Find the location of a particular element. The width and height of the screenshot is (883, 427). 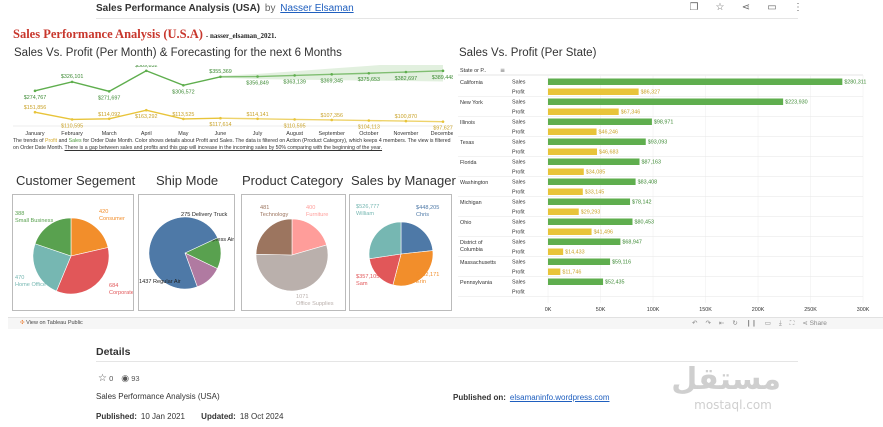

undo-icon: ↶ is located at coordinates (695, 323).